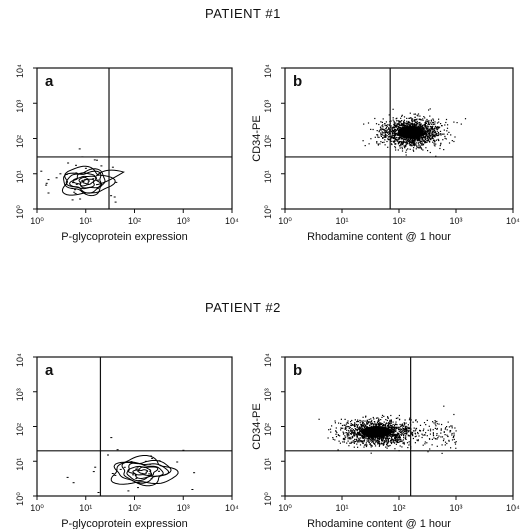 This screenshot has width=520, height=529. What do you see at coordinates (232, 508) in the screenshot?
I see `x-tick-label: 10⁴` at bounding box center [232, 508].